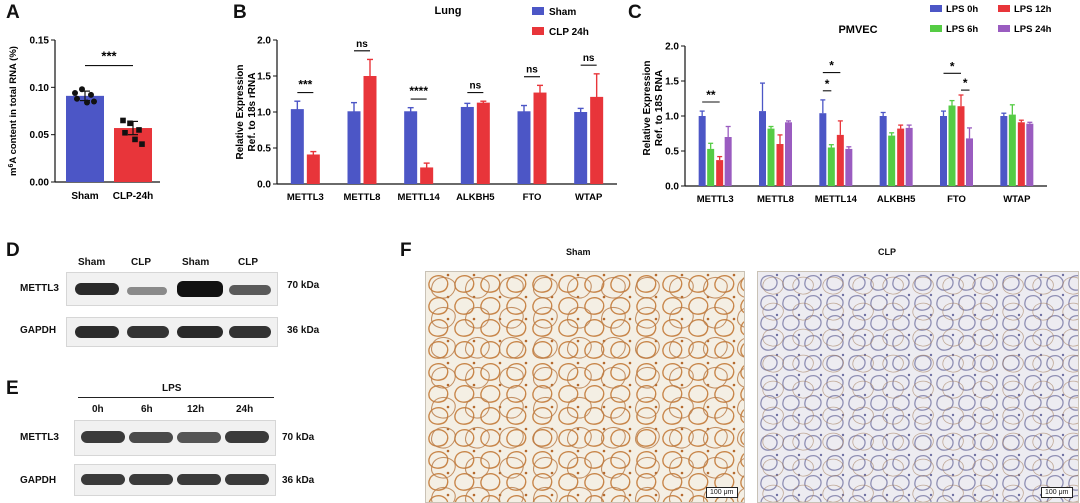 This screenshot has width=1080, height=503. What do you see at coordinates (857, 30) in the screenshot?
I see `chart-c-title: PMVEC` at bounding box center [857, 30].